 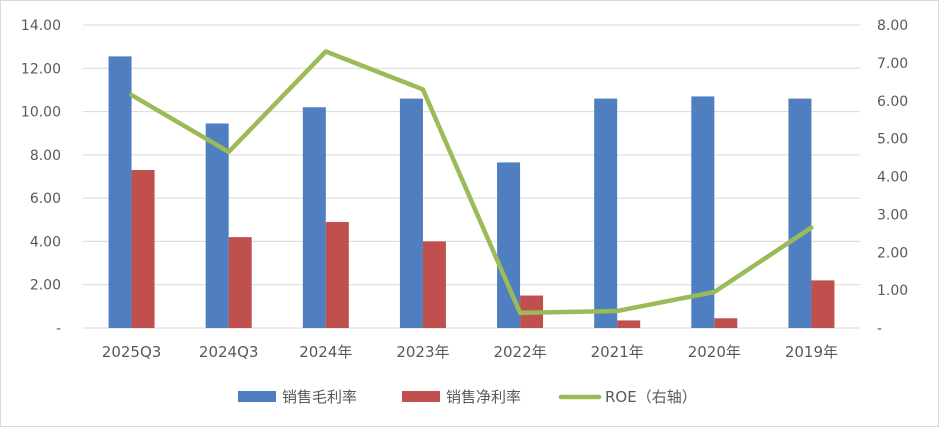 I want to click on left-tick-label: 12.00, so click(x=41, y=69).